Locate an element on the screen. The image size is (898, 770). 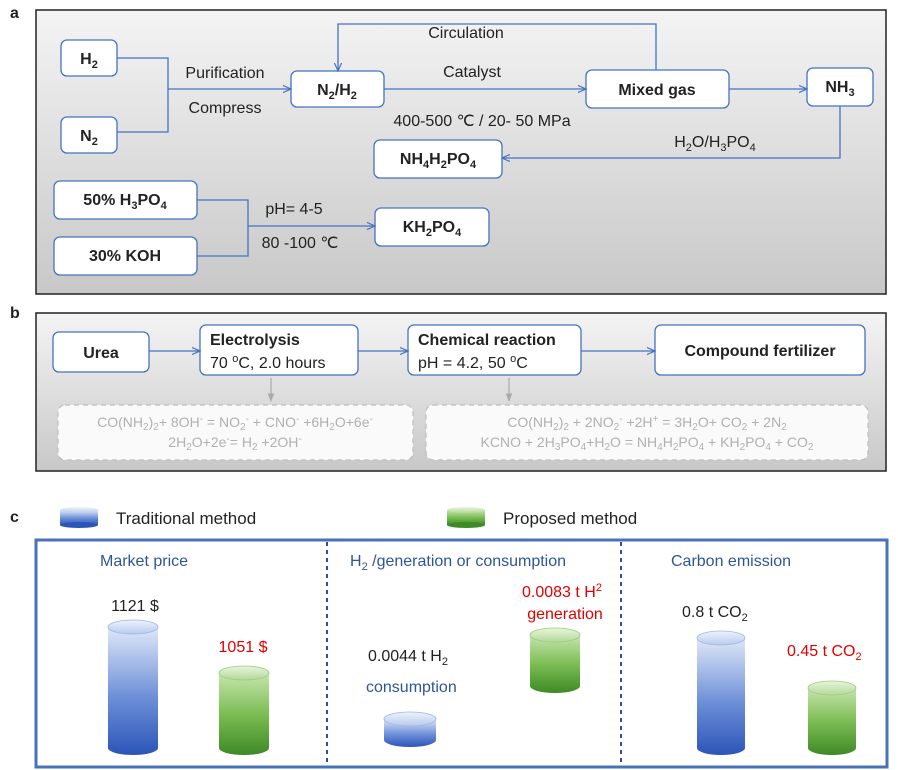
legend-proposed-cap is located at coordinates (466, 510).